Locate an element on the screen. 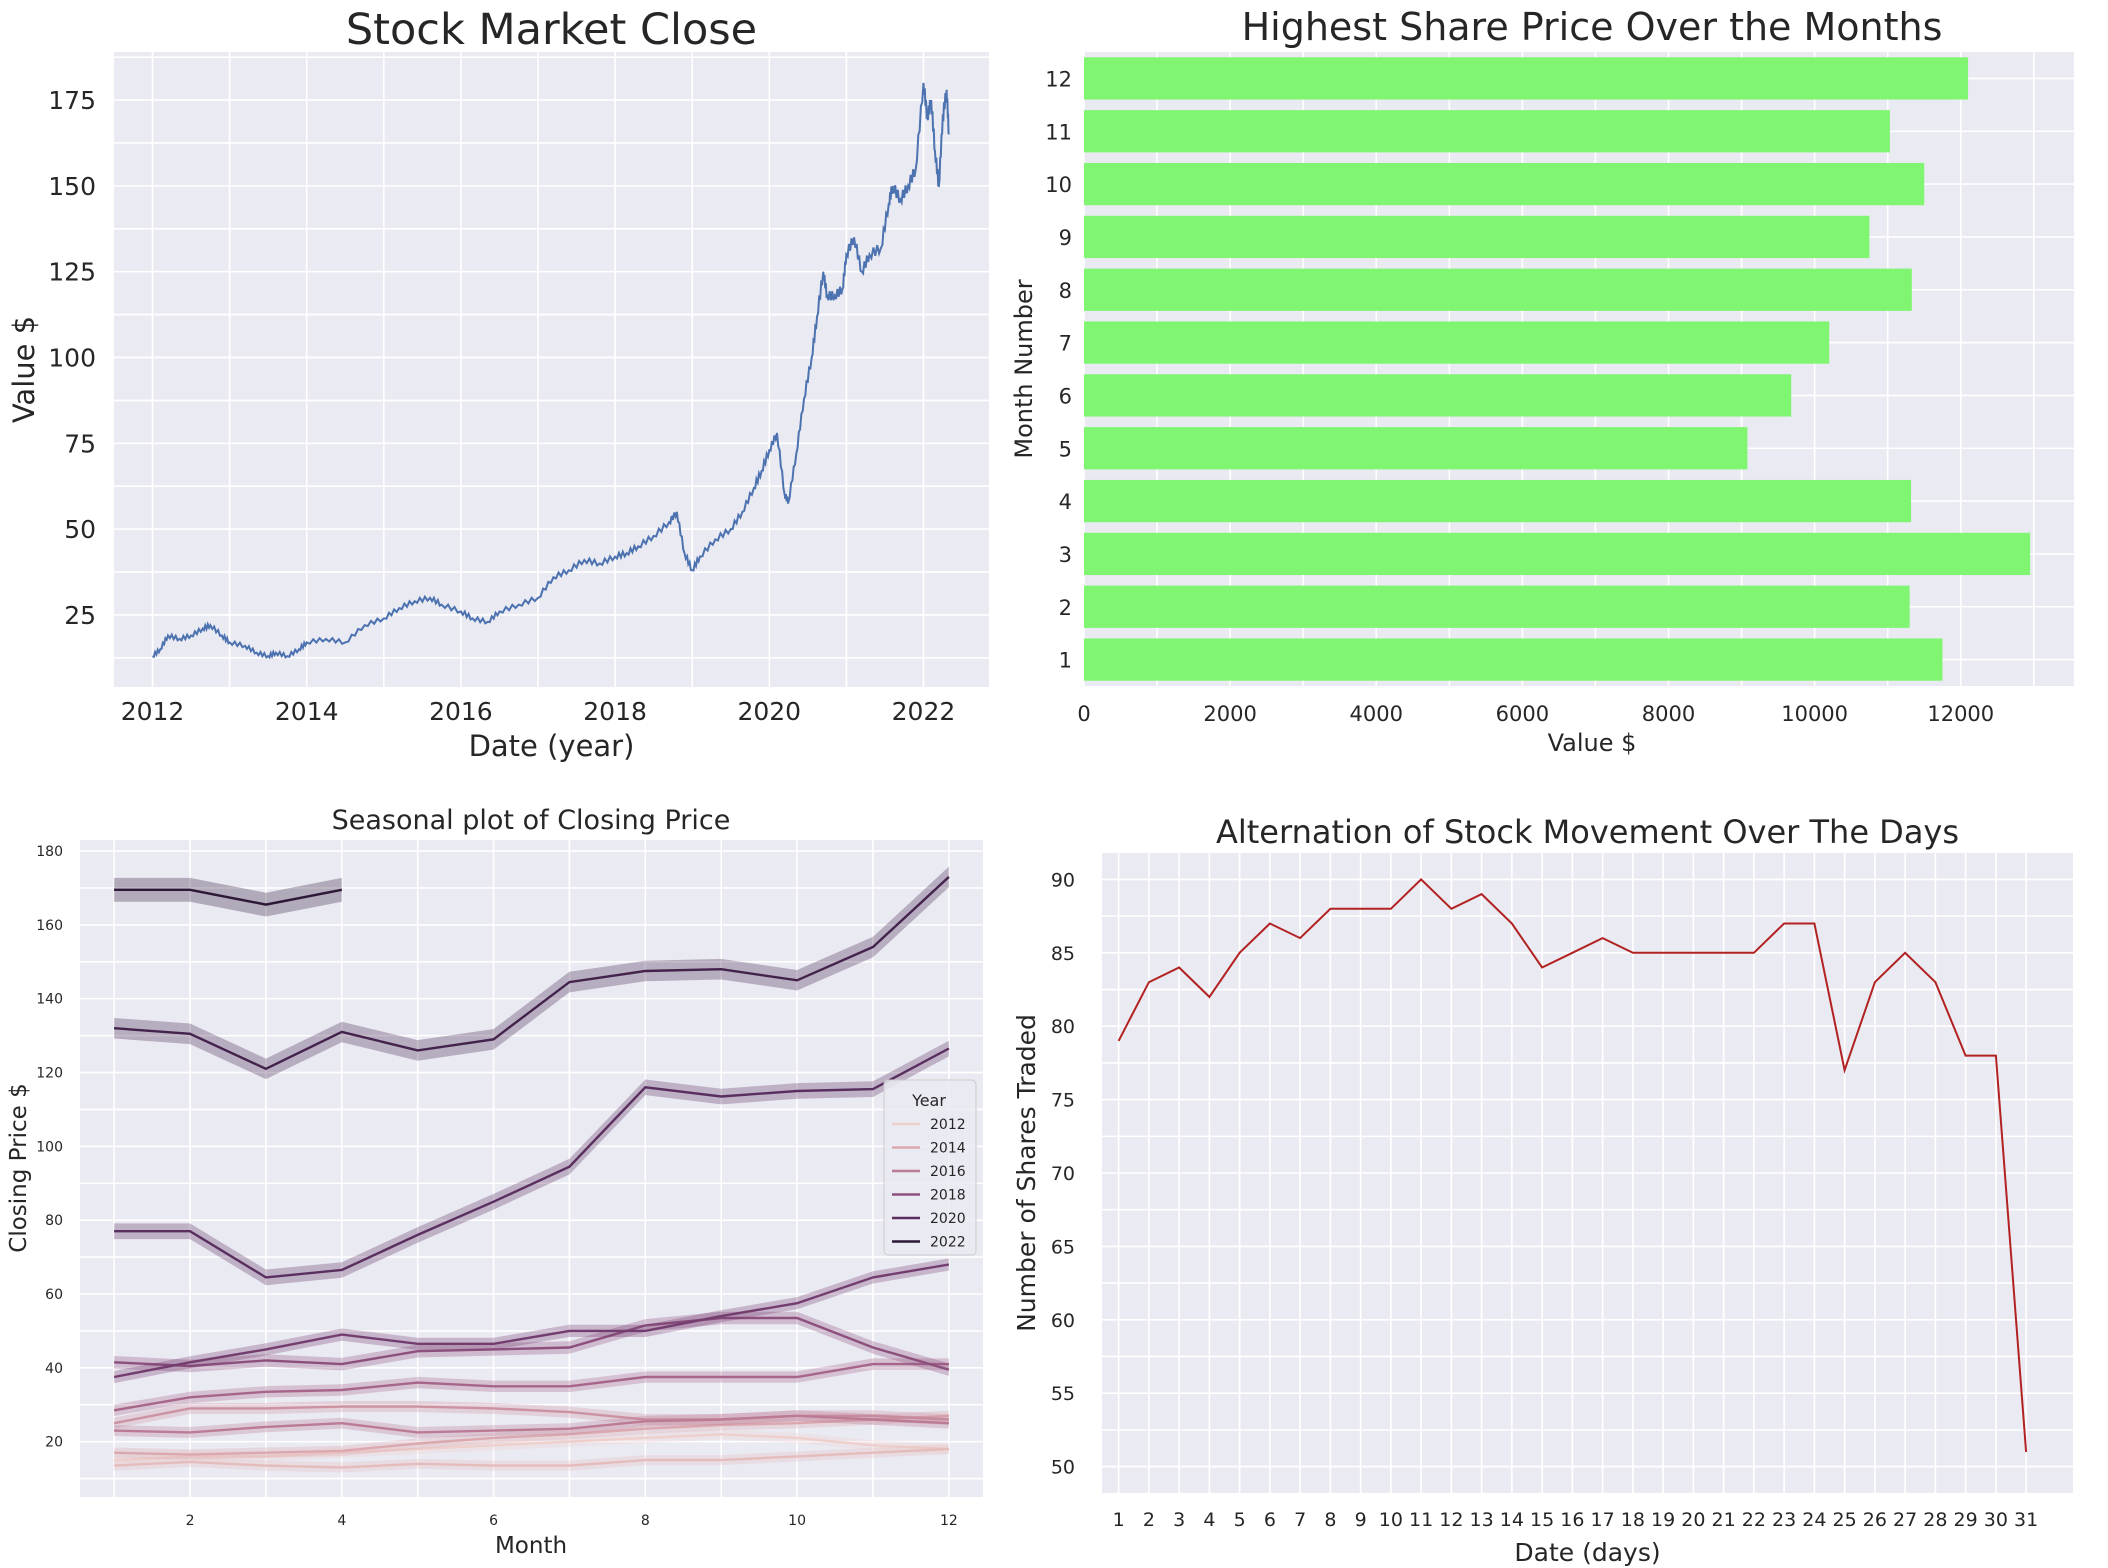 Image resolution: width=2108 pixels, height=1568 pixels. legend-title: Year is located at coordinates (928, 1100).